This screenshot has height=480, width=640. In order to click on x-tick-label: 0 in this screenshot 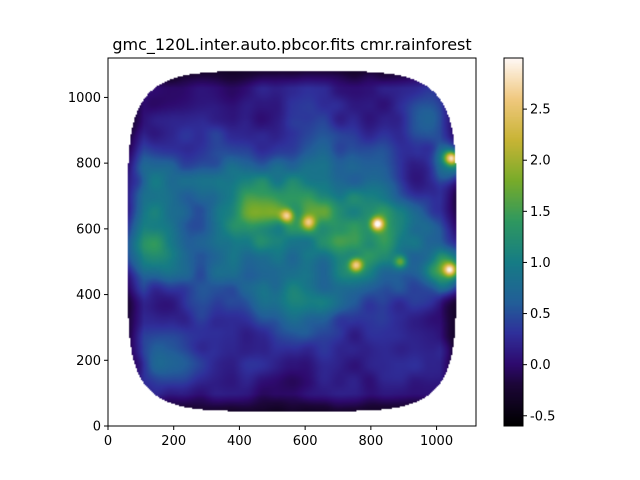, I will do `click(108, 441)`.